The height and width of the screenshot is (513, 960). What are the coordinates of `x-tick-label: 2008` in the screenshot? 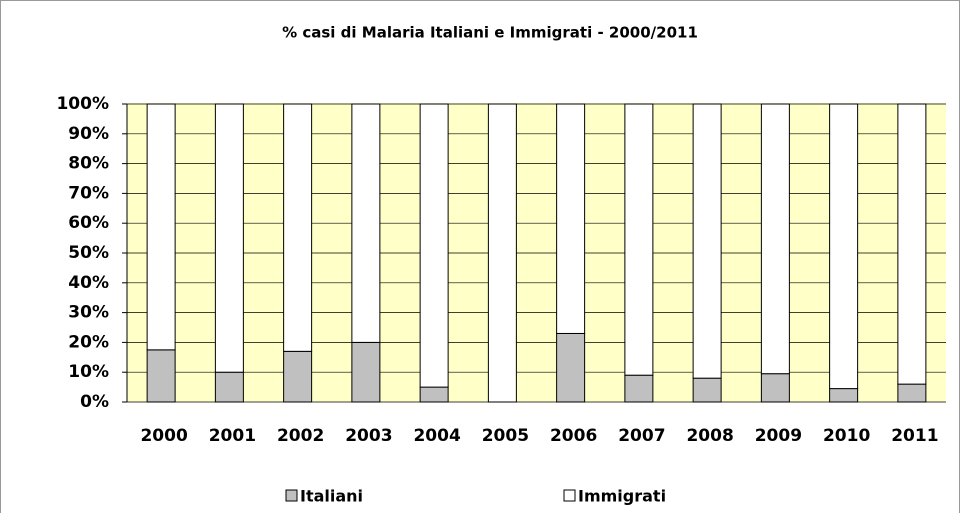 It's located at (709, 436).